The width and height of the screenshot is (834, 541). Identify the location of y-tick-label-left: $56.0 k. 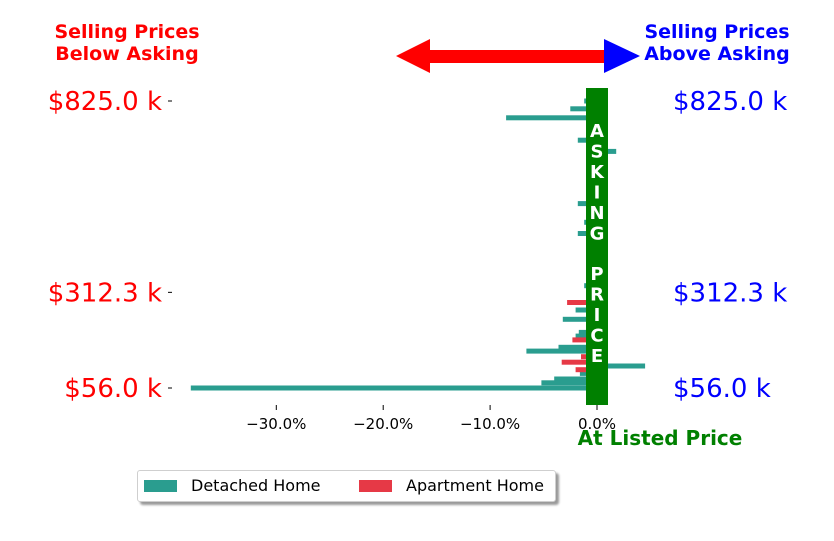
(113, 389).